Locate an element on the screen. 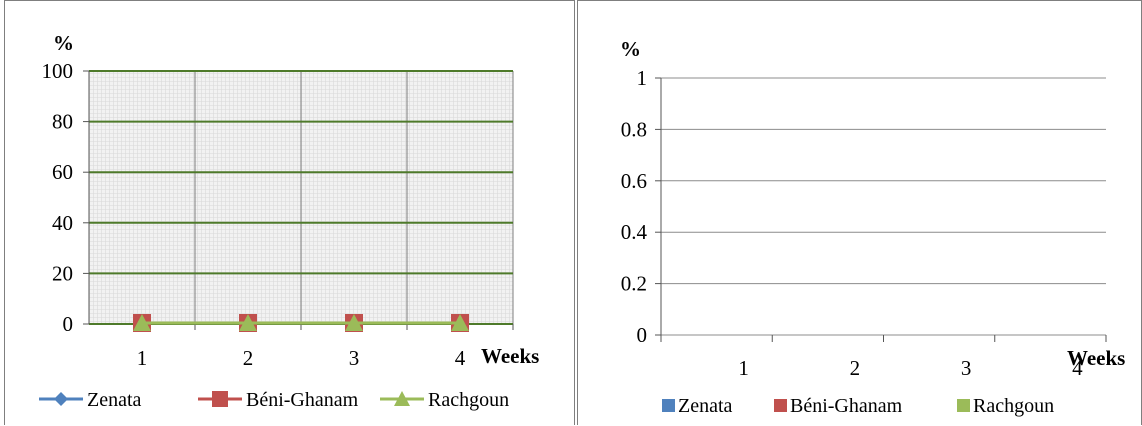  y-tick-label: 60 is located at coordinates (62, 172).